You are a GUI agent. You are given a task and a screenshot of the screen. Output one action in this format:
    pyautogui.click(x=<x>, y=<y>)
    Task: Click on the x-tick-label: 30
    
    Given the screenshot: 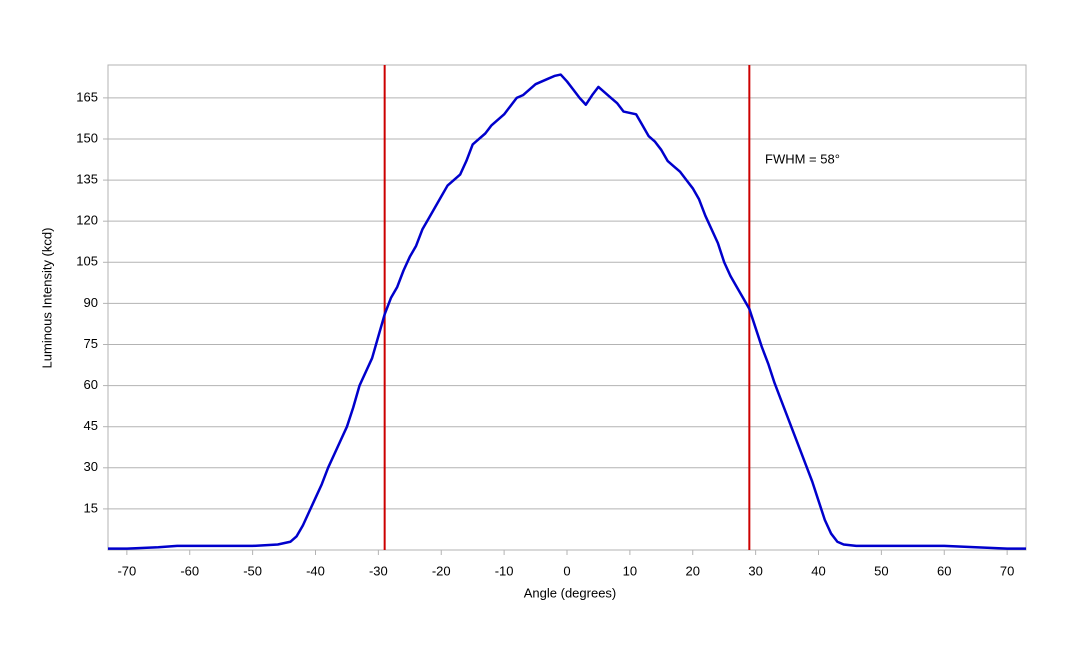 What is the action you would take?
    pyautogui.click(x=755, y=570)
    